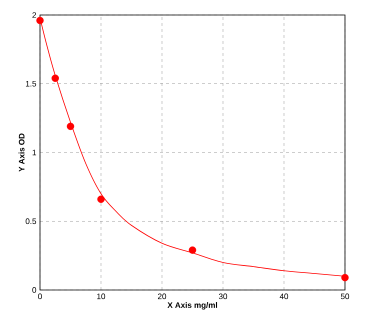 Image resolution: width=368 pixels, height=328 pixels. Describe the element at coordinates (31, 83) in the screenshot. I see `y-tick-label: 1.5` at that location.